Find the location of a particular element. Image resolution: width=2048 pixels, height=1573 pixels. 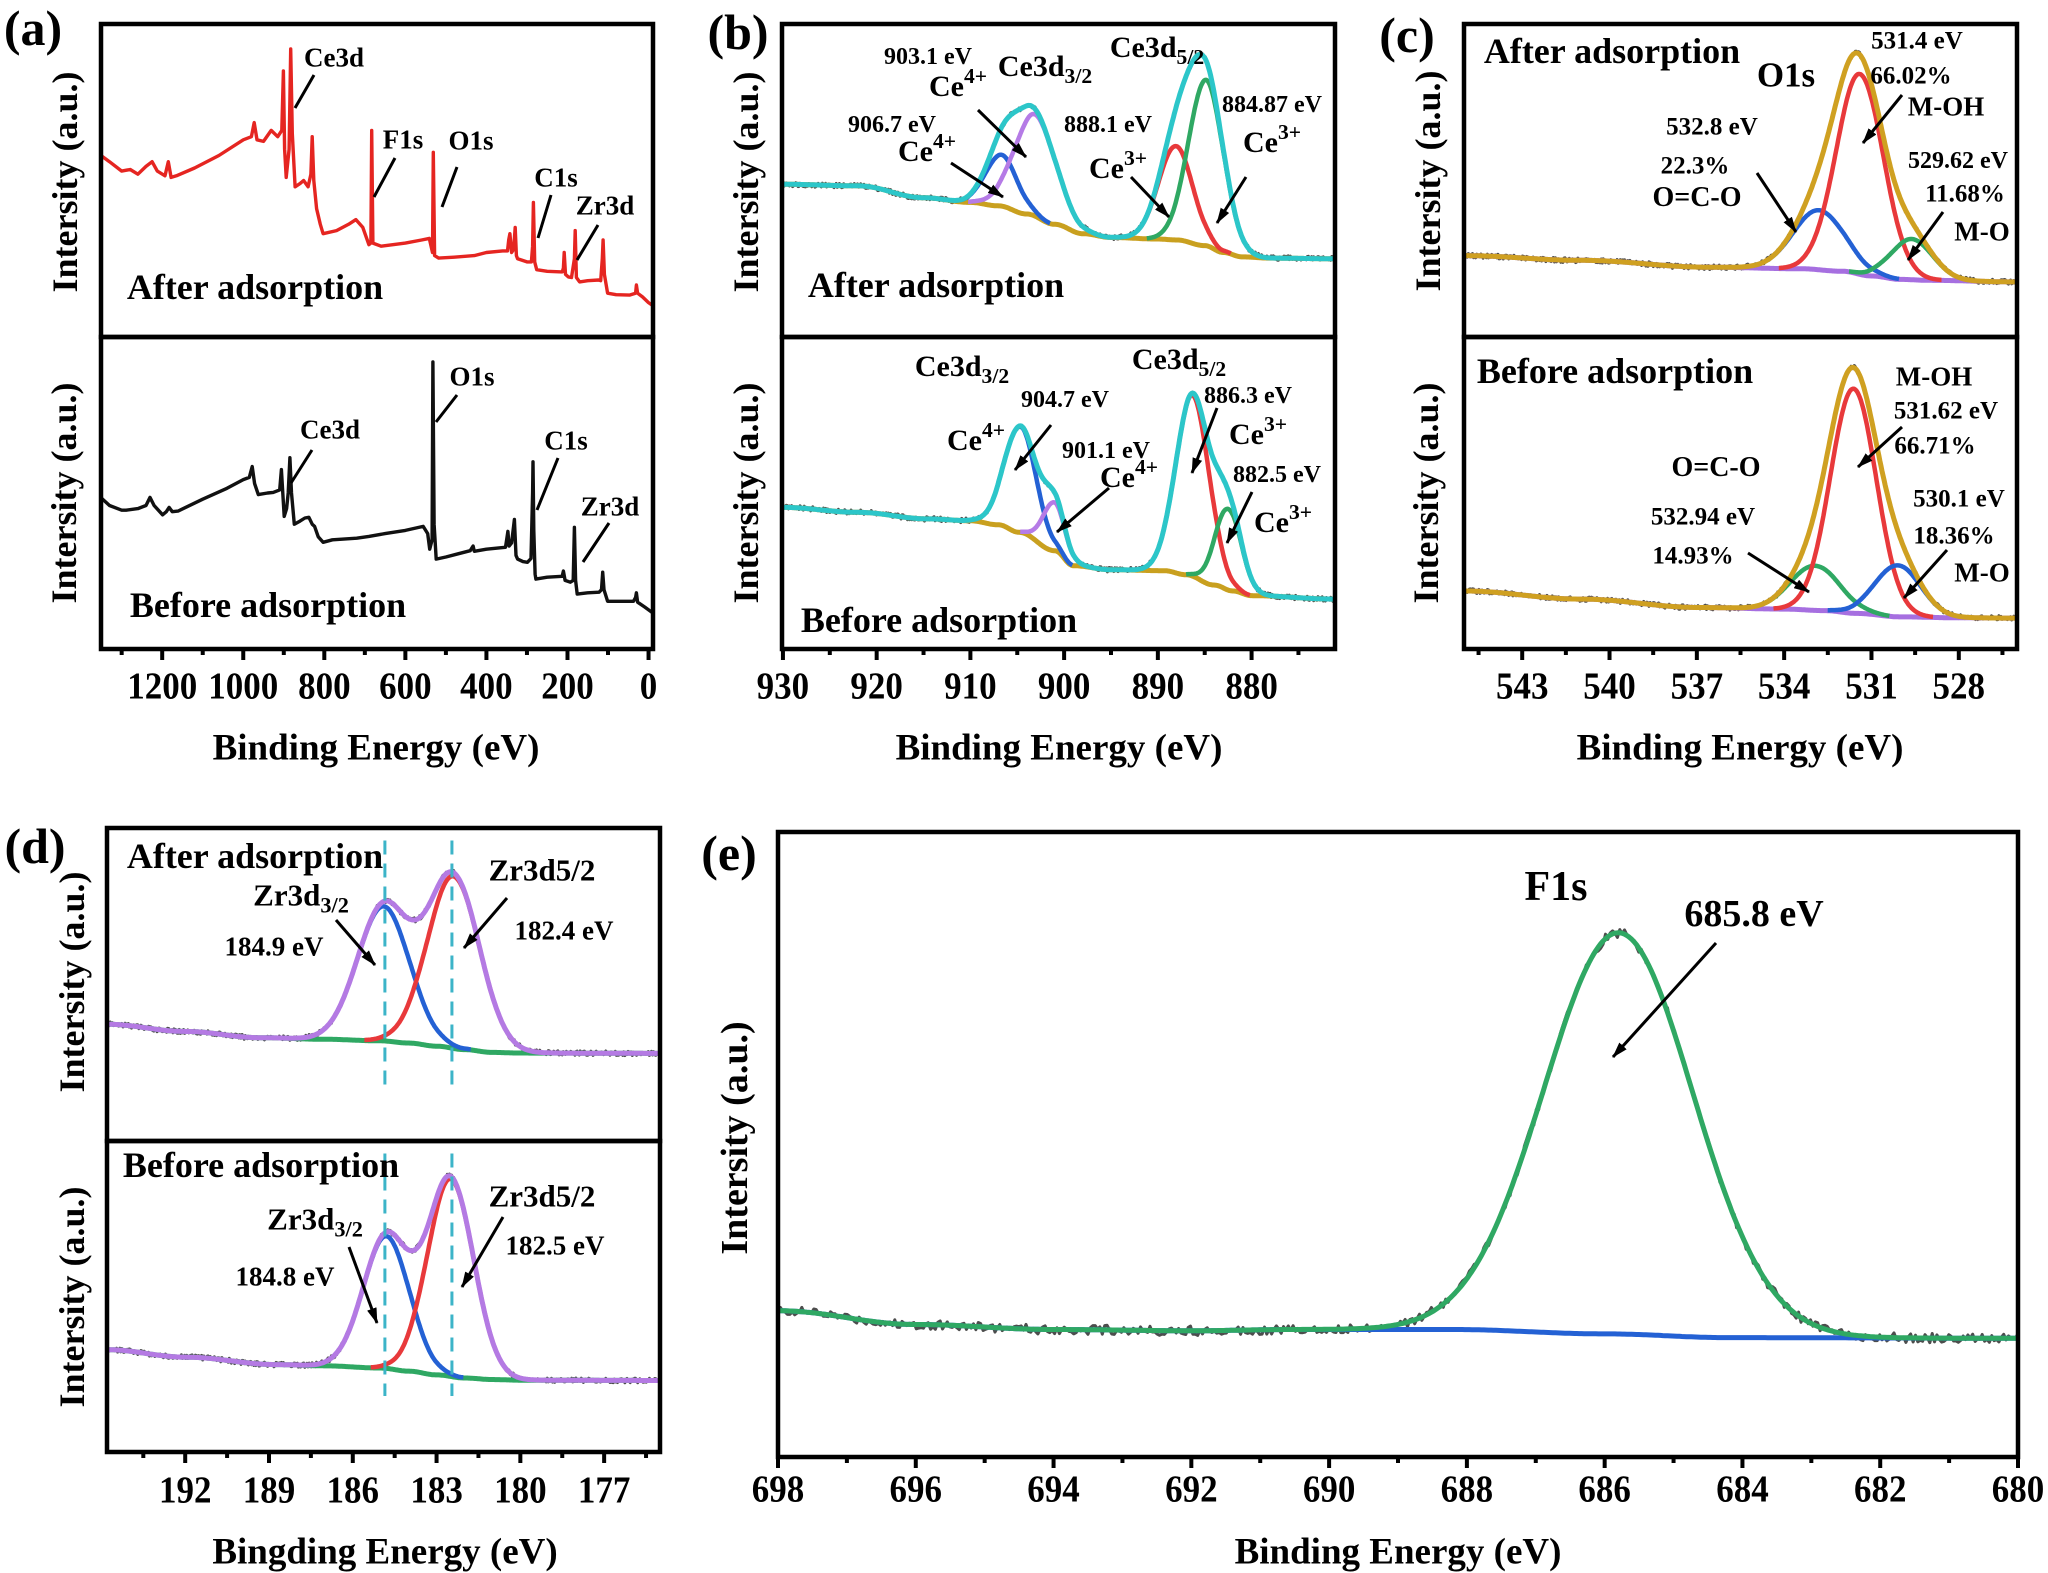

peak-label-zr3d: Zr3d is located at coordinates (610, 506).